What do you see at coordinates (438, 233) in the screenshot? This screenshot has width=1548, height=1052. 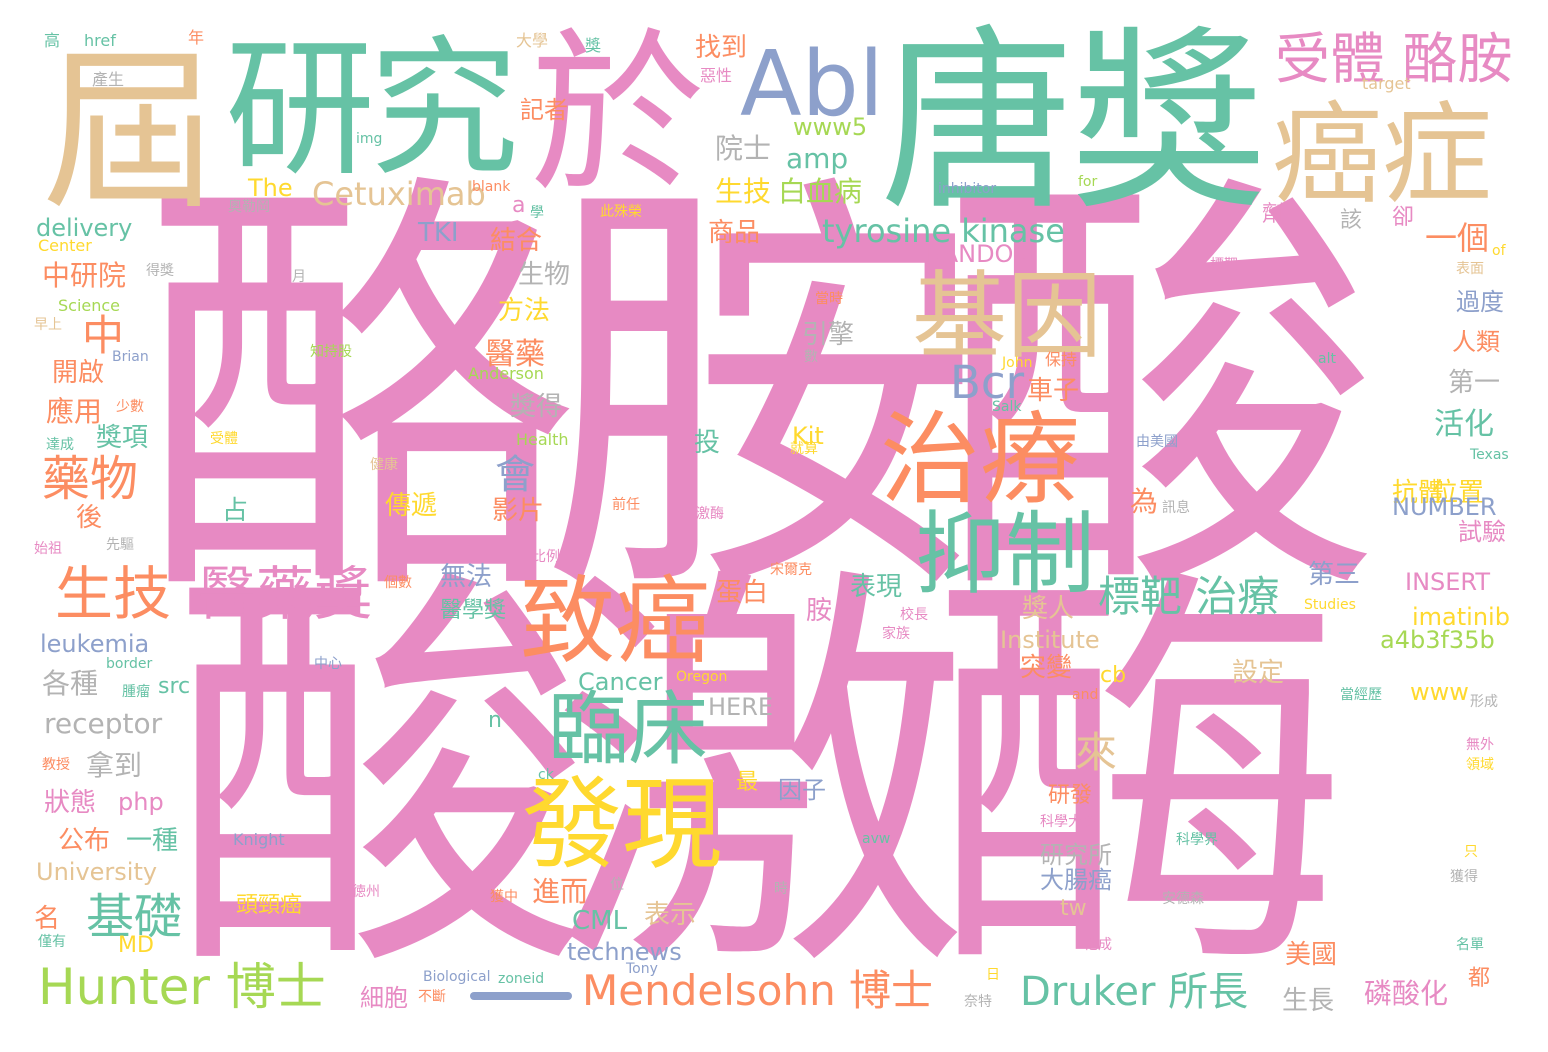 I see `word-tki: TKI` at bounding box center [438, 233].